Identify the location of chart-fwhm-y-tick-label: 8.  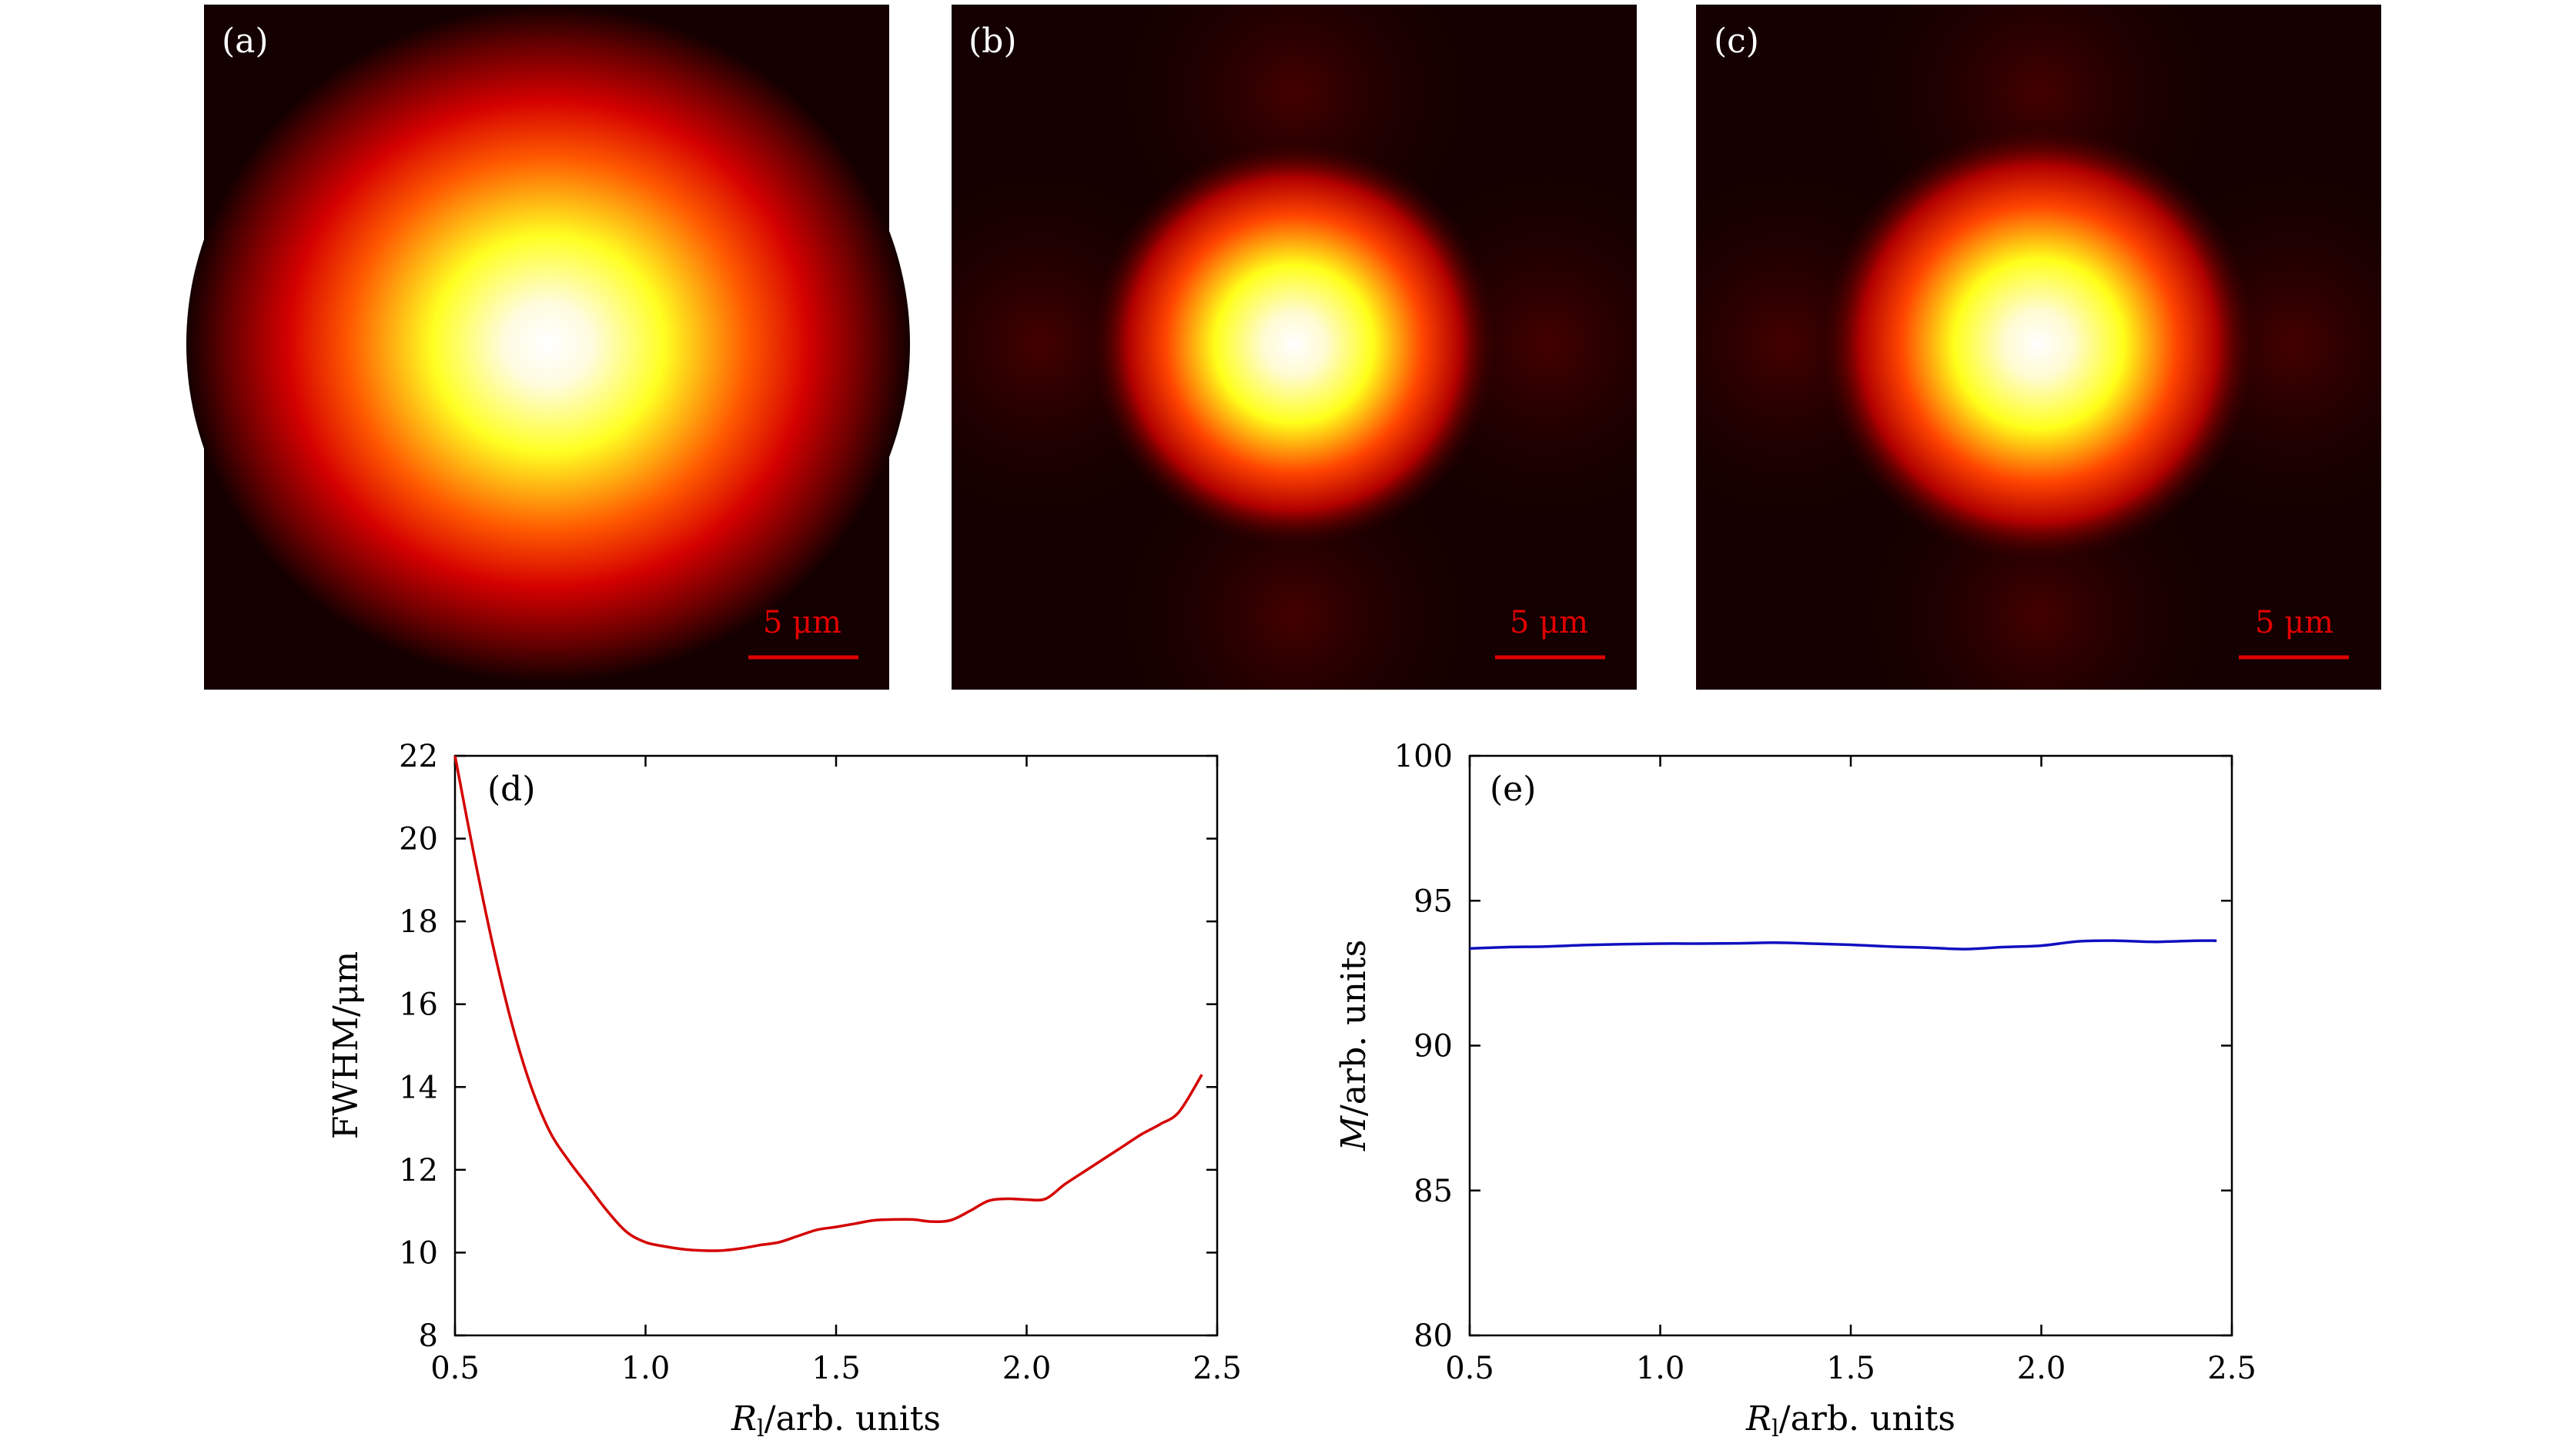
(429, 1336).